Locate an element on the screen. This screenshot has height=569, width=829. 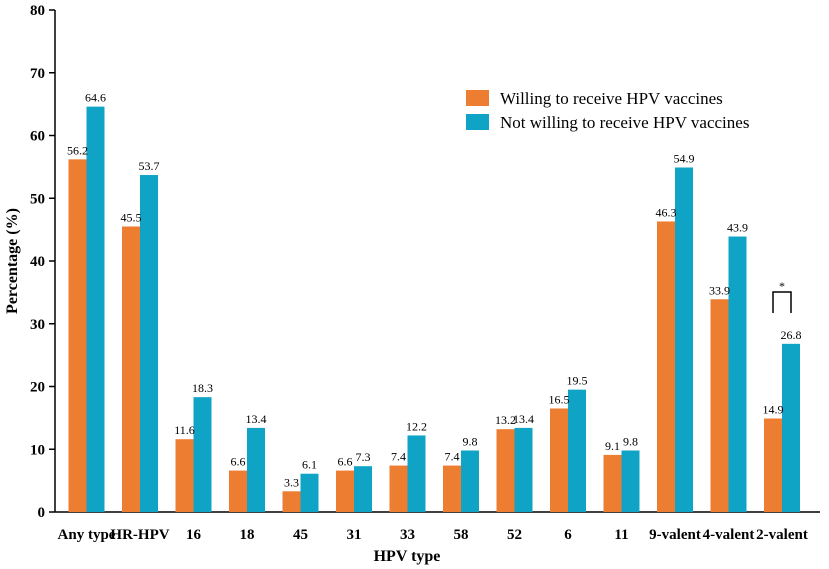
bar-value-label: 54.9 is located at coordinates (684, 159).